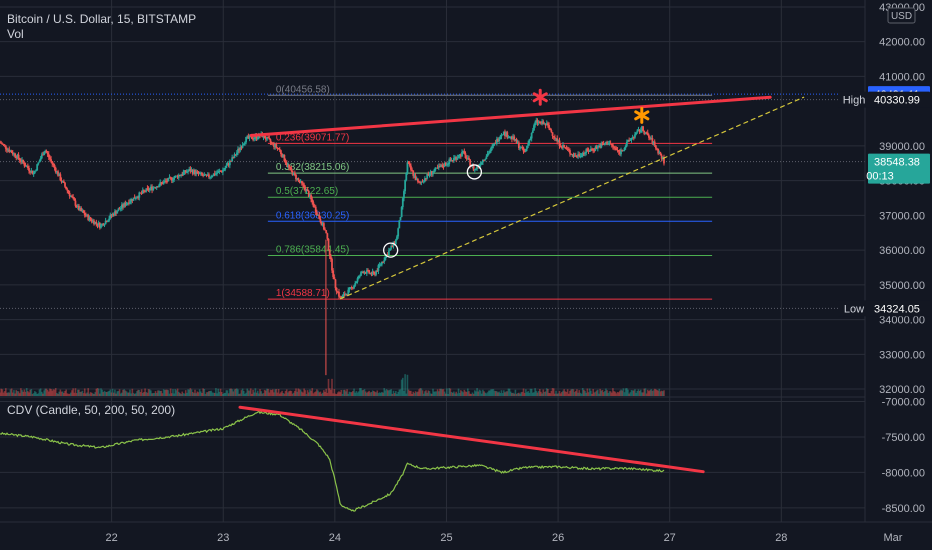 This screenshot has height=550, width=932. What do you see at coordinates (91, 410) in the screenshot?
I see `cdv-indicator-label: CDV (Candle, 50, 200, 50, 200)` at bounding box center [91, 410].